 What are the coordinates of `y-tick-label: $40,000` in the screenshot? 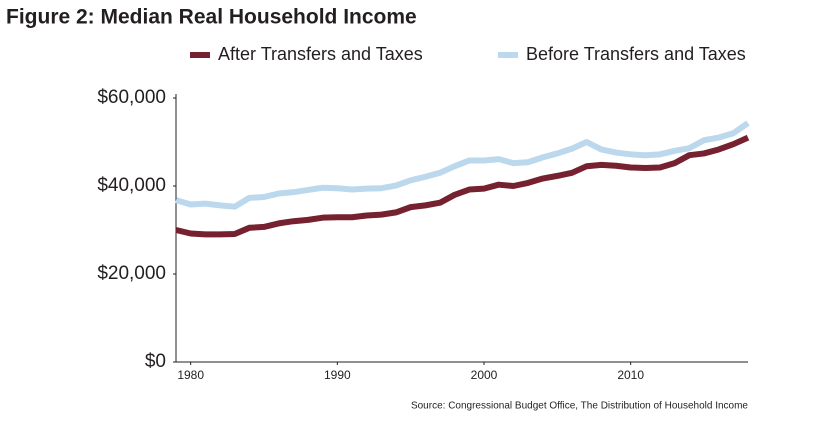 It's located at (131, 185).